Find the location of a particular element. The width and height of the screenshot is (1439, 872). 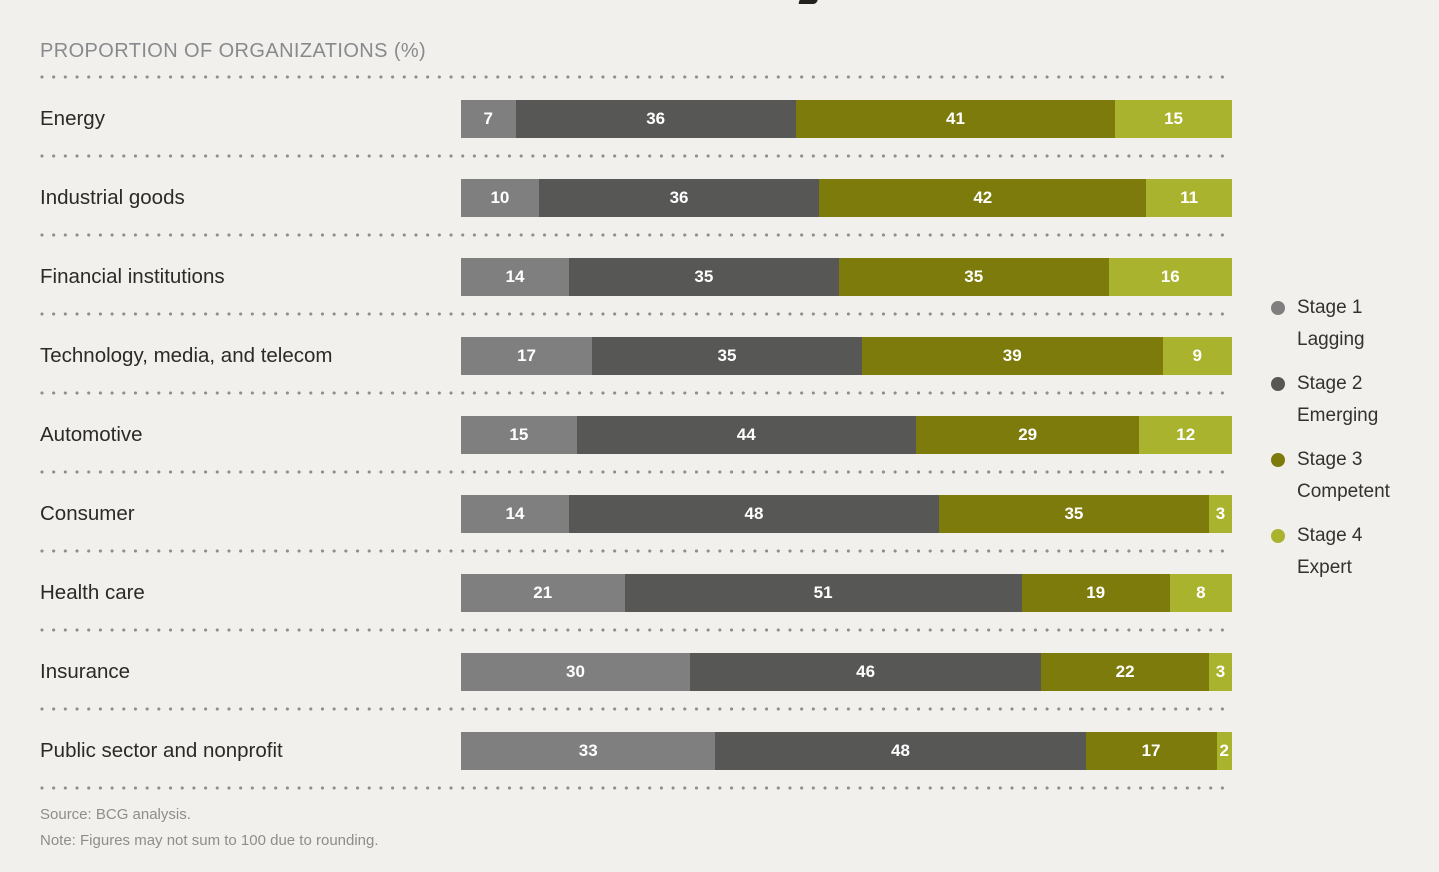

legend-stage-label: Stage 3 is located at coordinates (1330, 459).